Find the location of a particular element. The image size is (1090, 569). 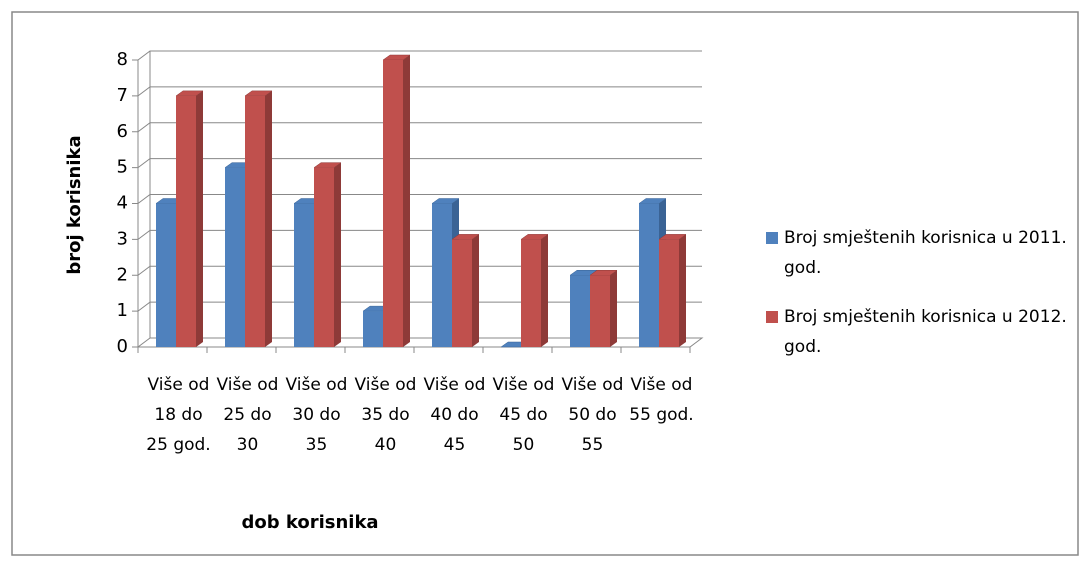

y-axis-title: broj korisnika is located at coordinates (74, 204).